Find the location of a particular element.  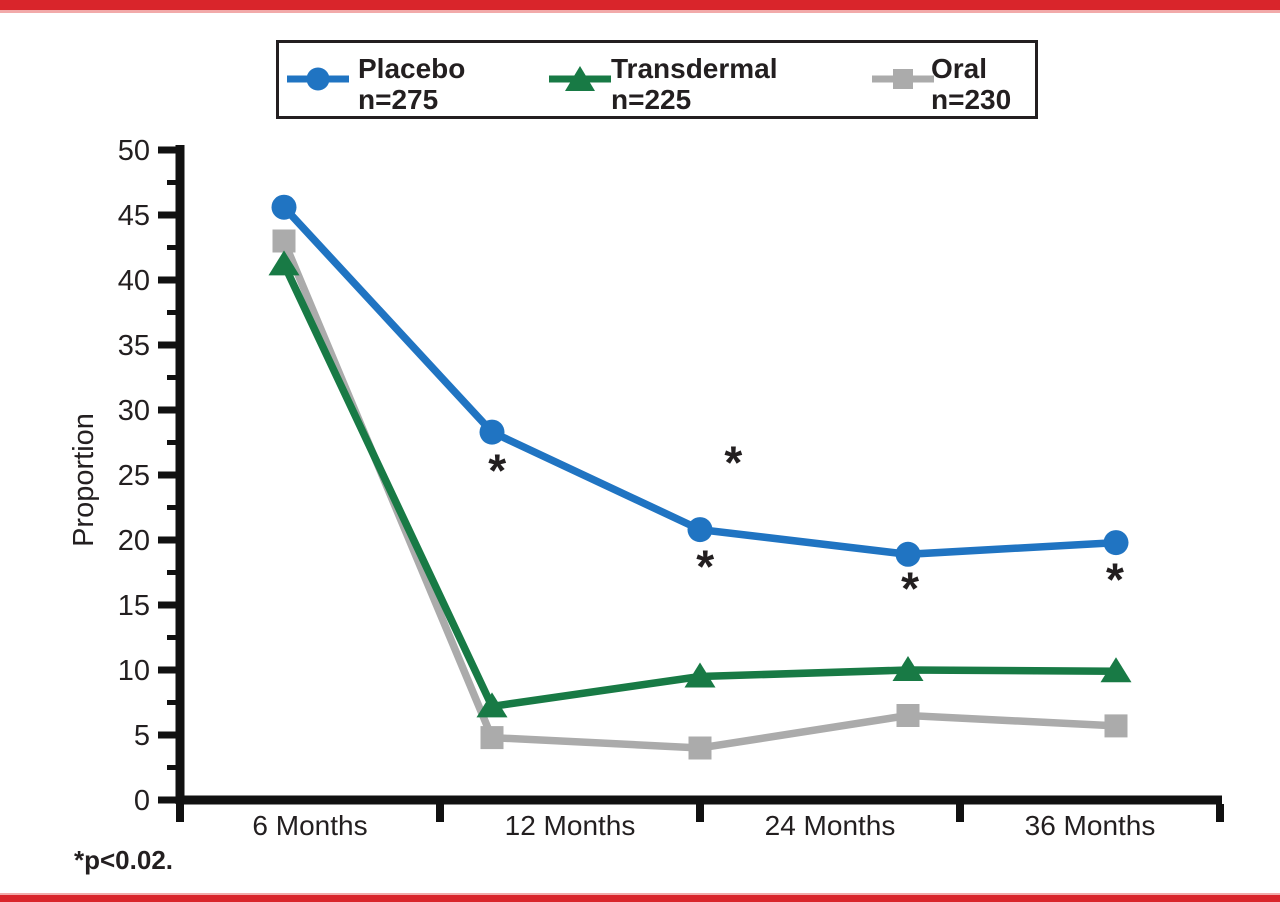

y-tick-label: 30 is located at coordinates (134, 411).